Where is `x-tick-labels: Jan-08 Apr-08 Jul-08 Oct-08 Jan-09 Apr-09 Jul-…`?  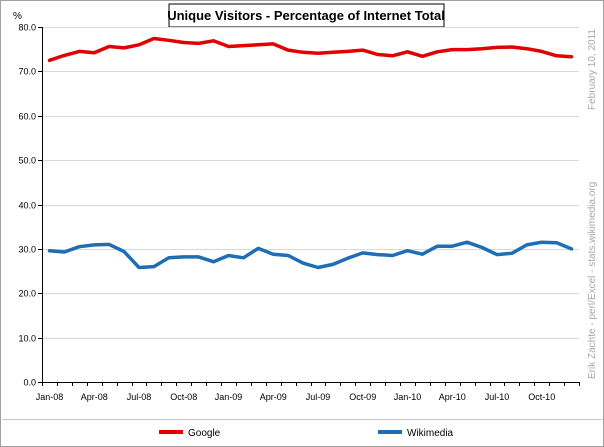 x-tick-labels: Jan-08 Apr-08 Jul-08 Oct-08 Jan-09 Apr-09 Jul-… is located at coordinates (296, 397).